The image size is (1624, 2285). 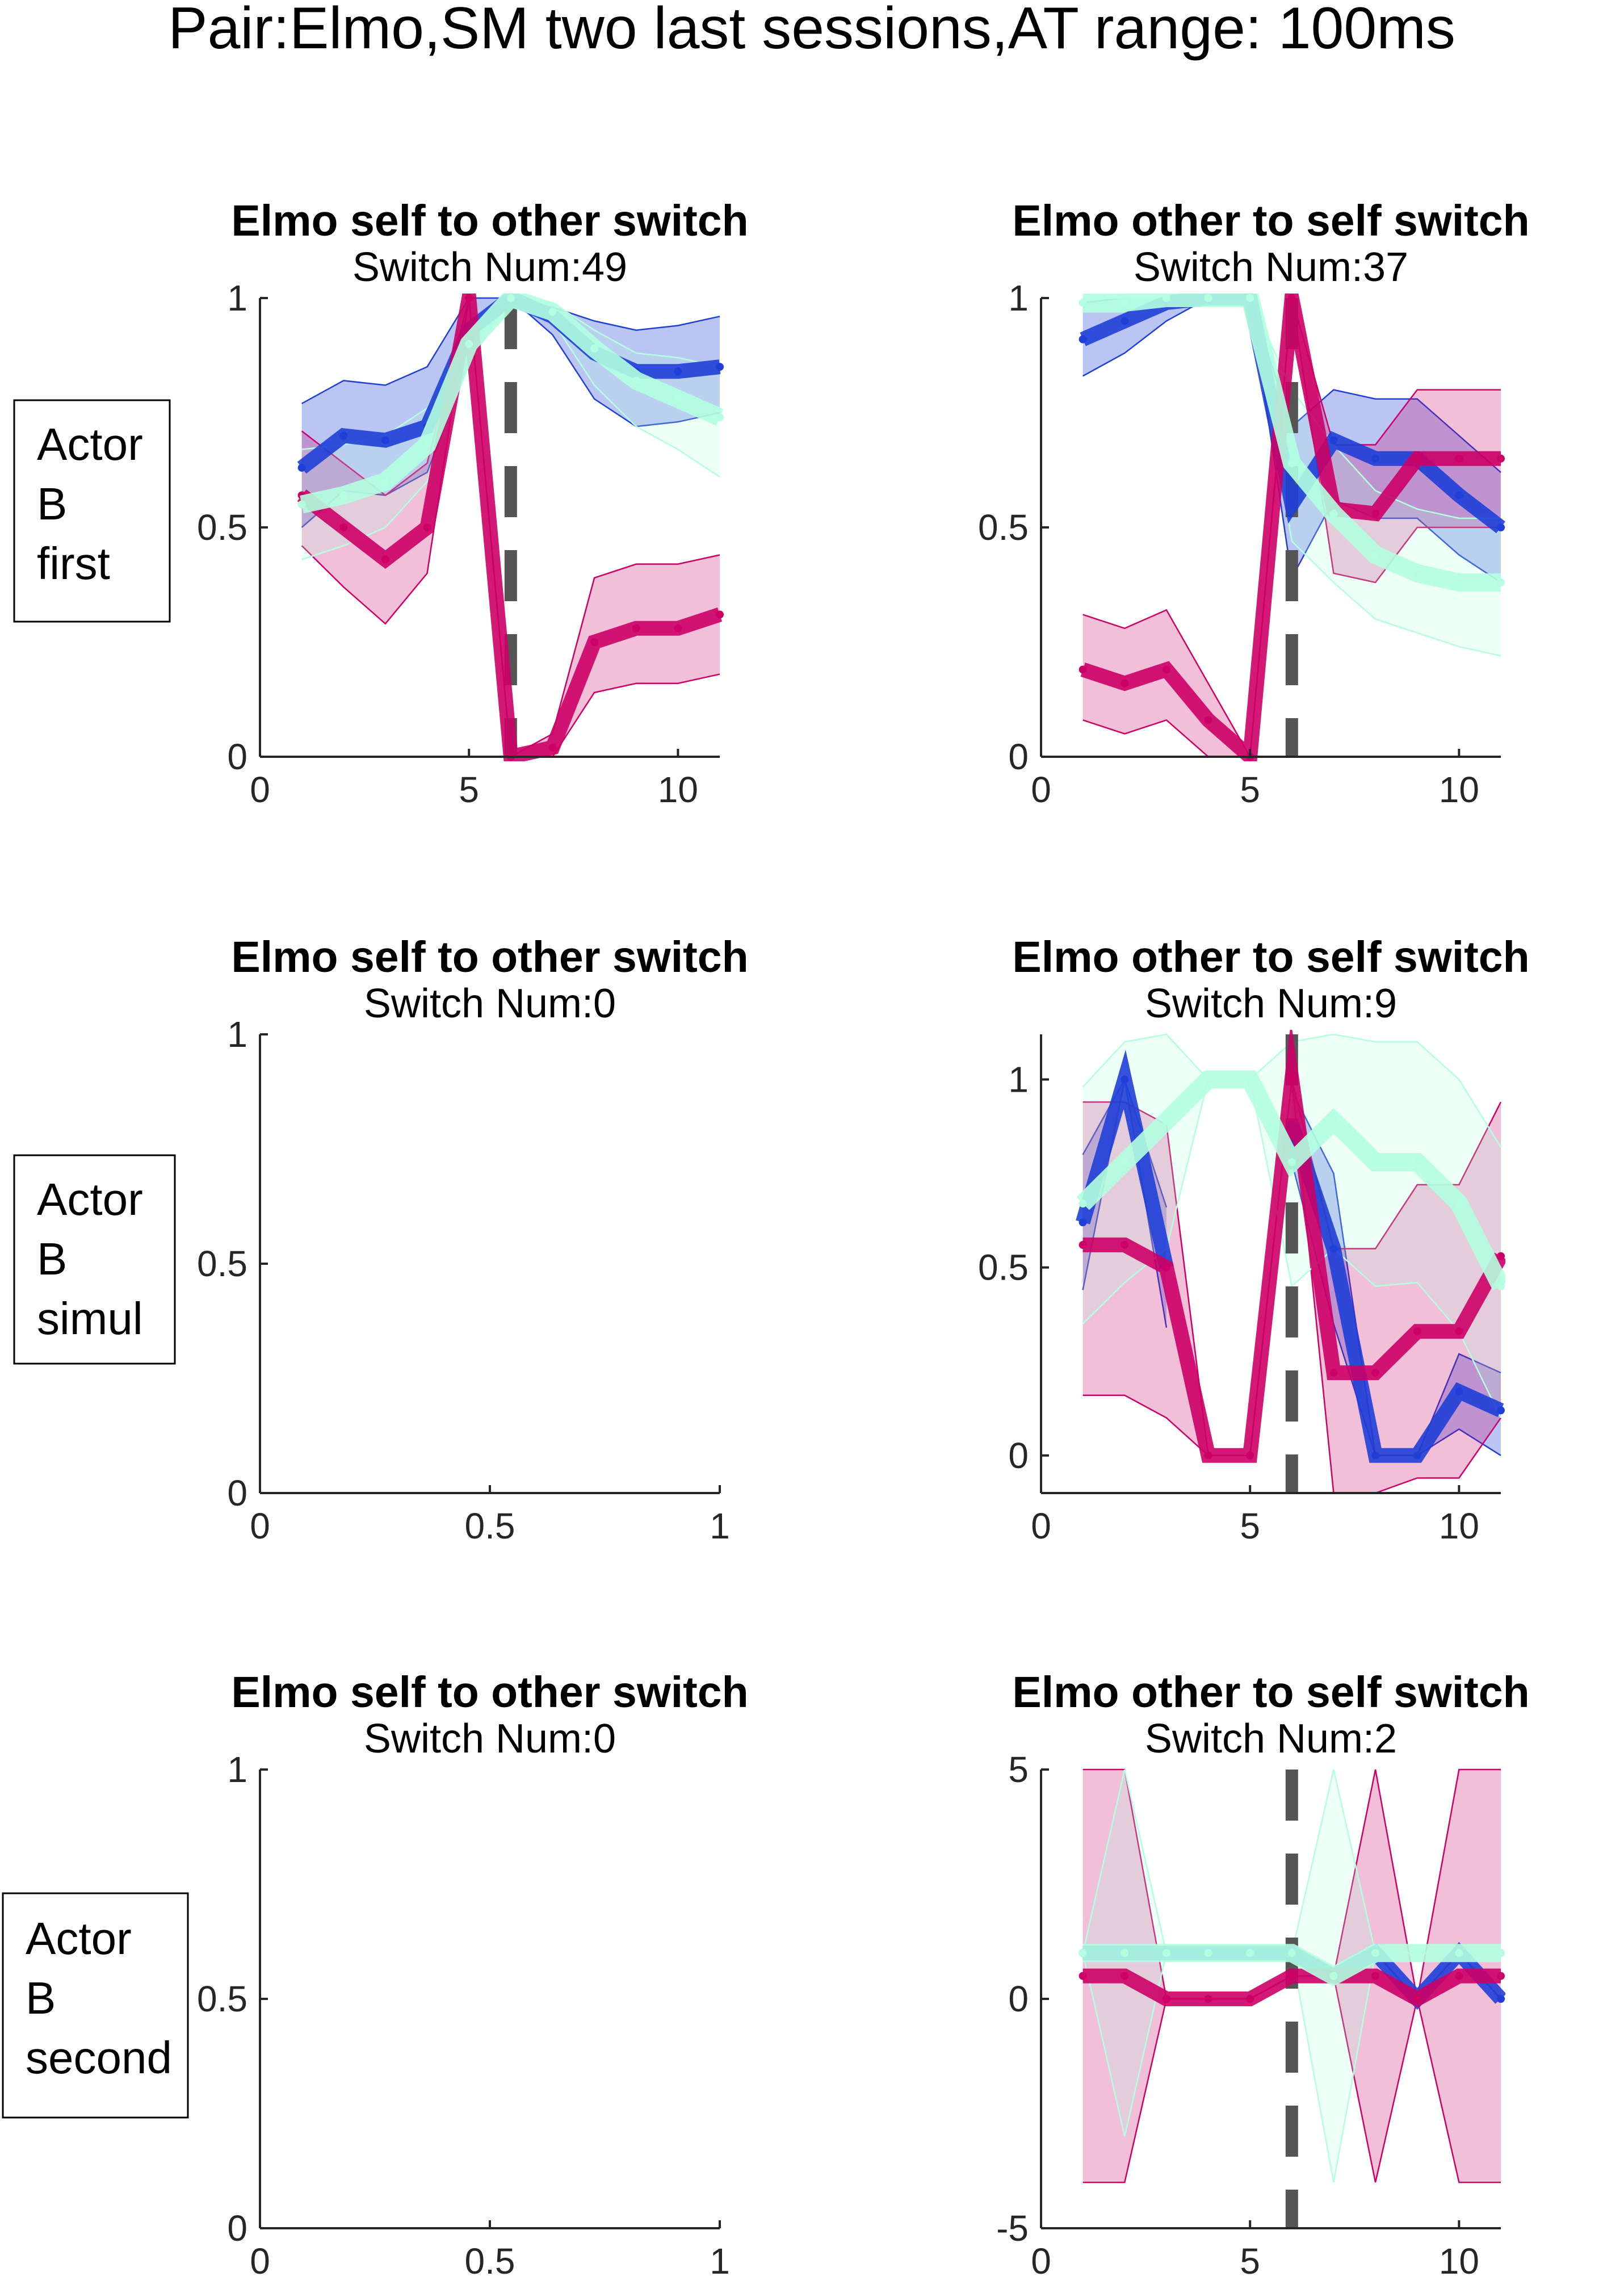 I want to click on row-label-first-line-2: B, so click(x=52, y=504).